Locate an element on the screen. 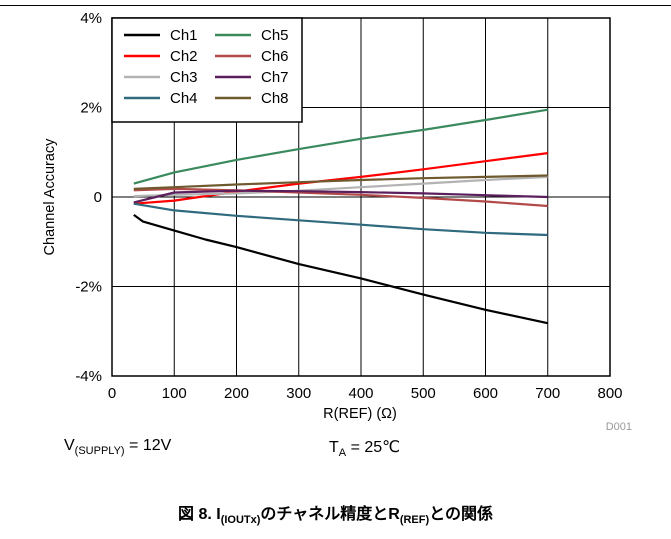 The height and width of the screenshot is (539, 671). y-tick-label: -2% is located at coordinates (88, 287).